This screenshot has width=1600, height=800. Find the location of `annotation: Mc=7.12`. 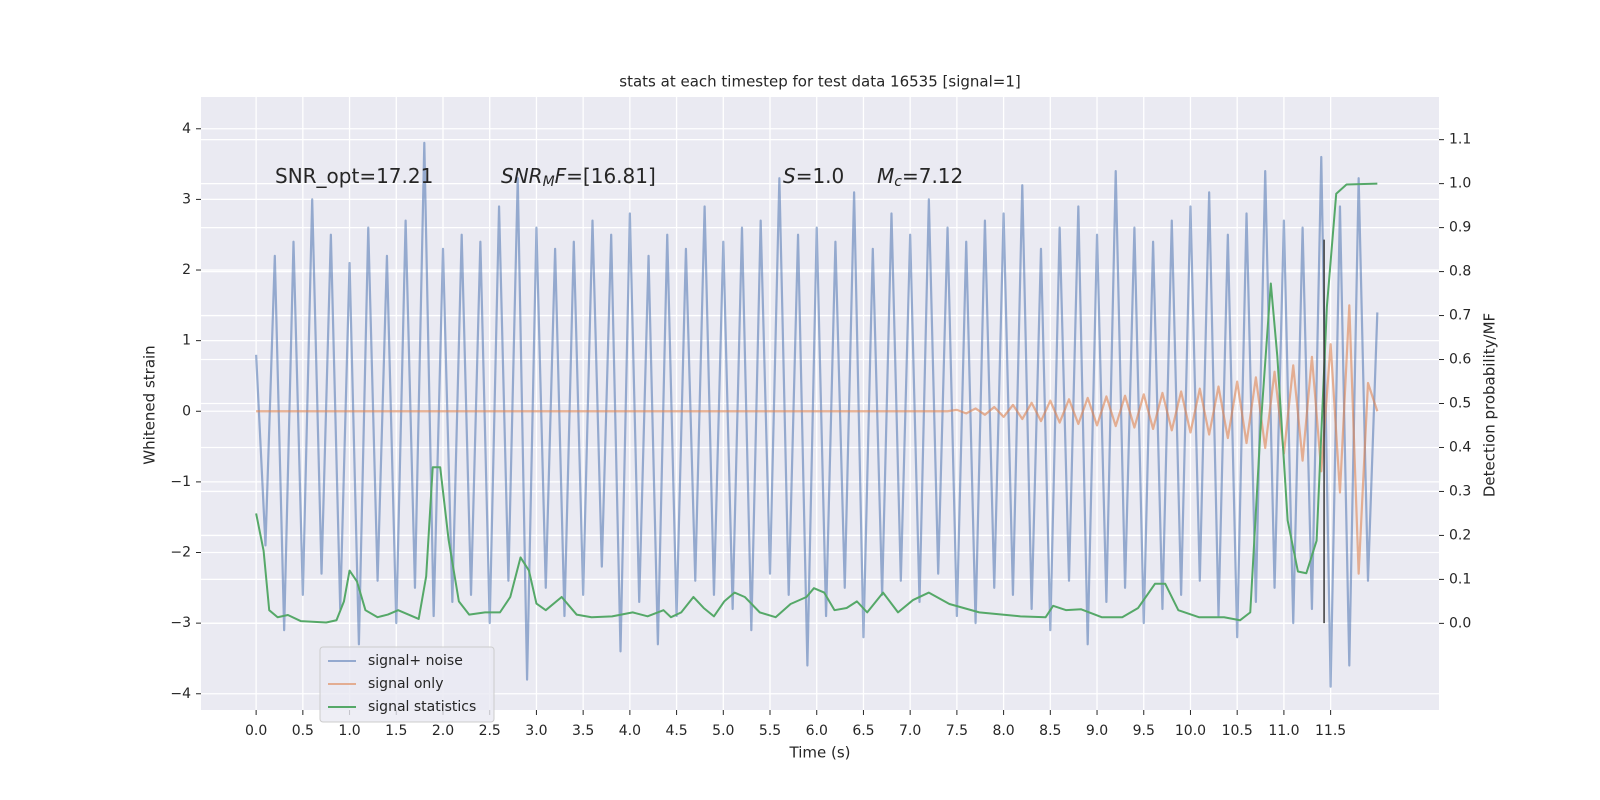

annotation: Mc=7.12 is located at coordinates (920, 177).